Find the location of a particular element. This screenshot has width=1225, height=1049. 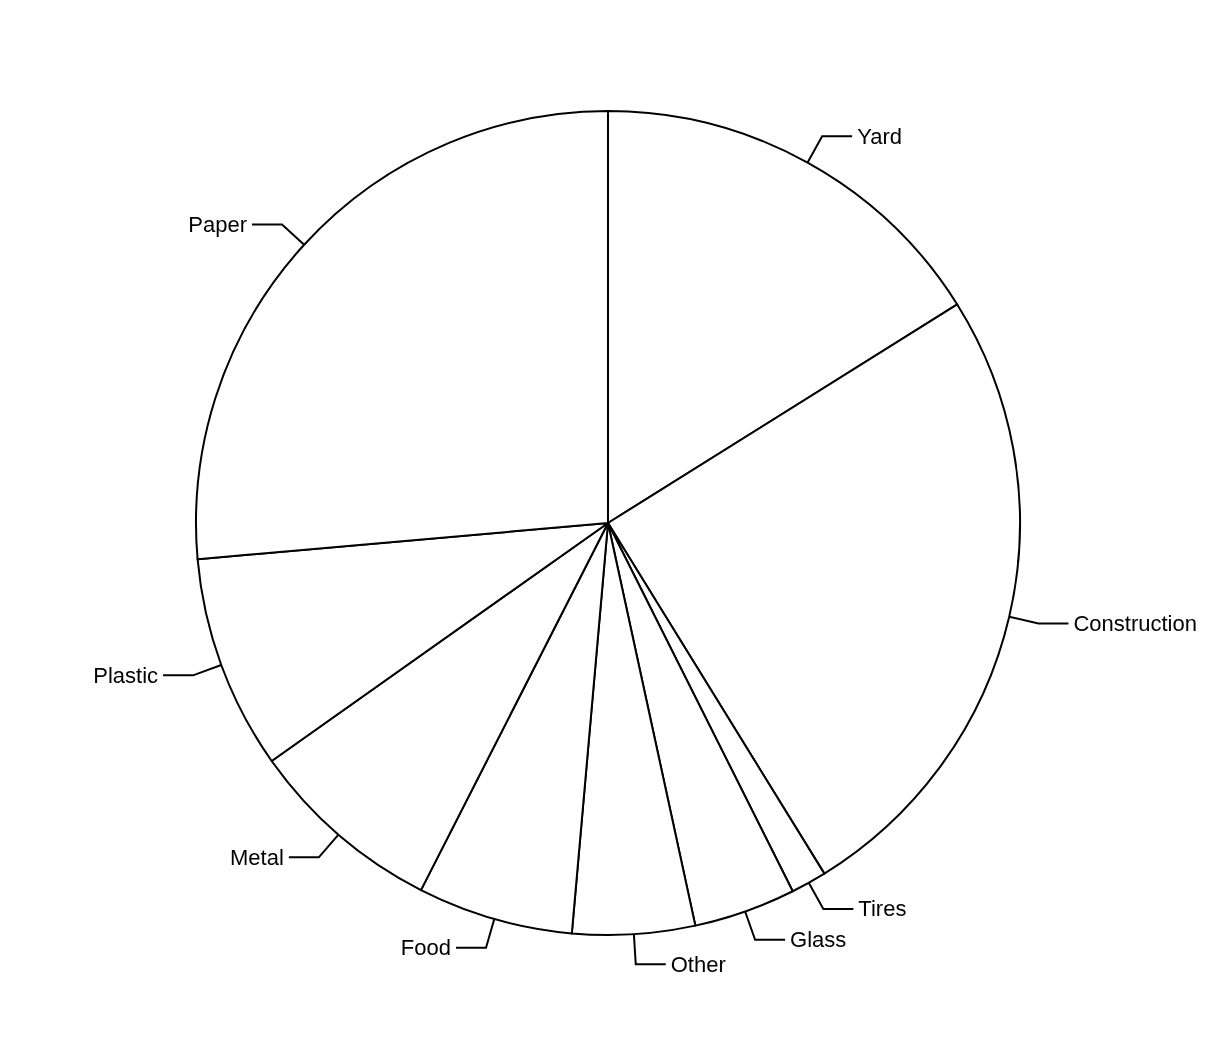

slice-label: Plastic is located at coordinates (126, 675).